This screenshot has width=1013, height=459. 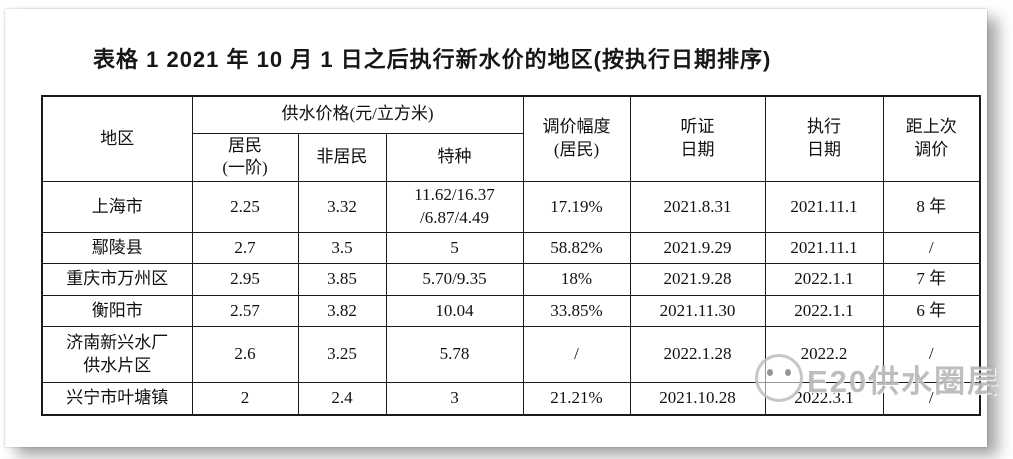 I want to click on cell-adjustment: 18%, so click(x=576, y=280).